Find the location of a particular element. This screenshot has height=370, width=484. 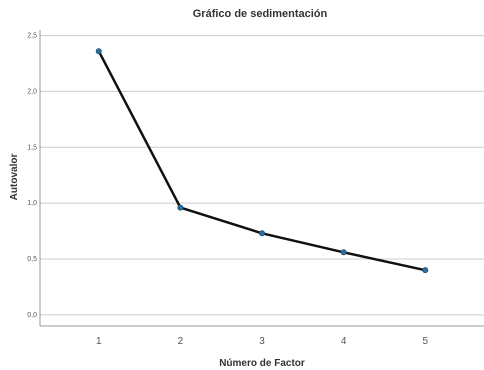

x-tick-label: 4 is located at coordinates (344, 341).